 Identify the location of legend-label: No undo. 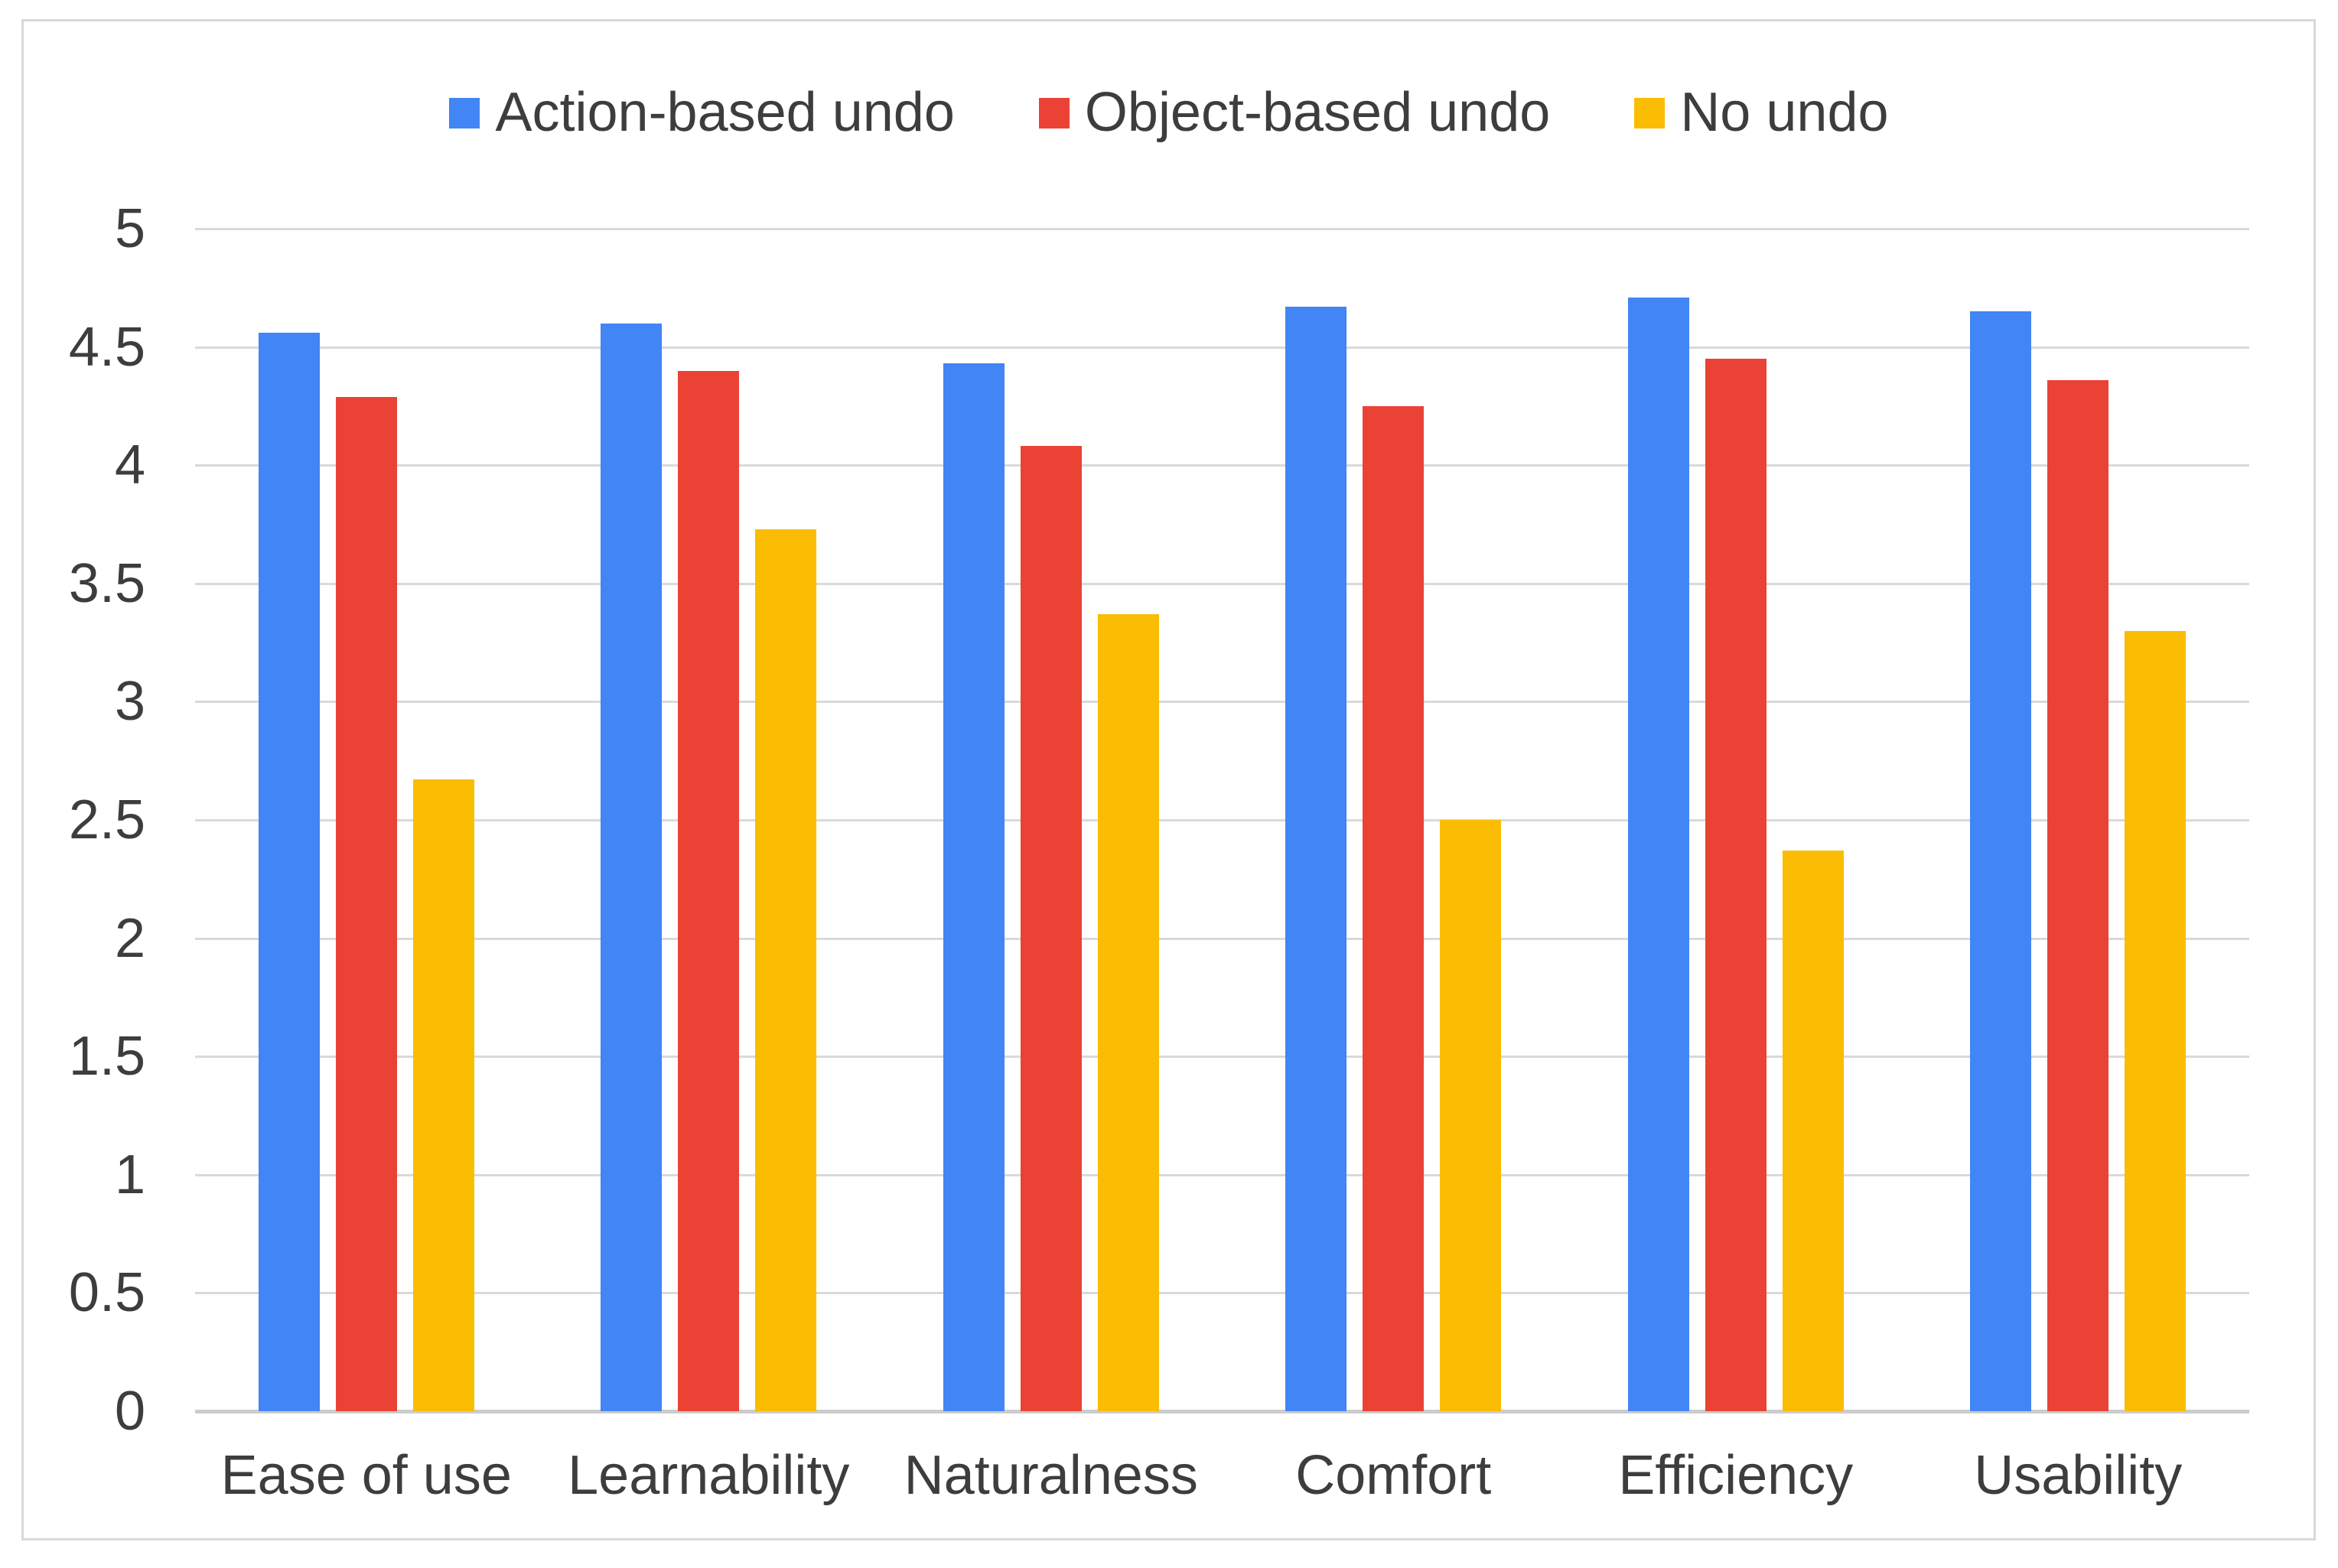
(1785, 113).